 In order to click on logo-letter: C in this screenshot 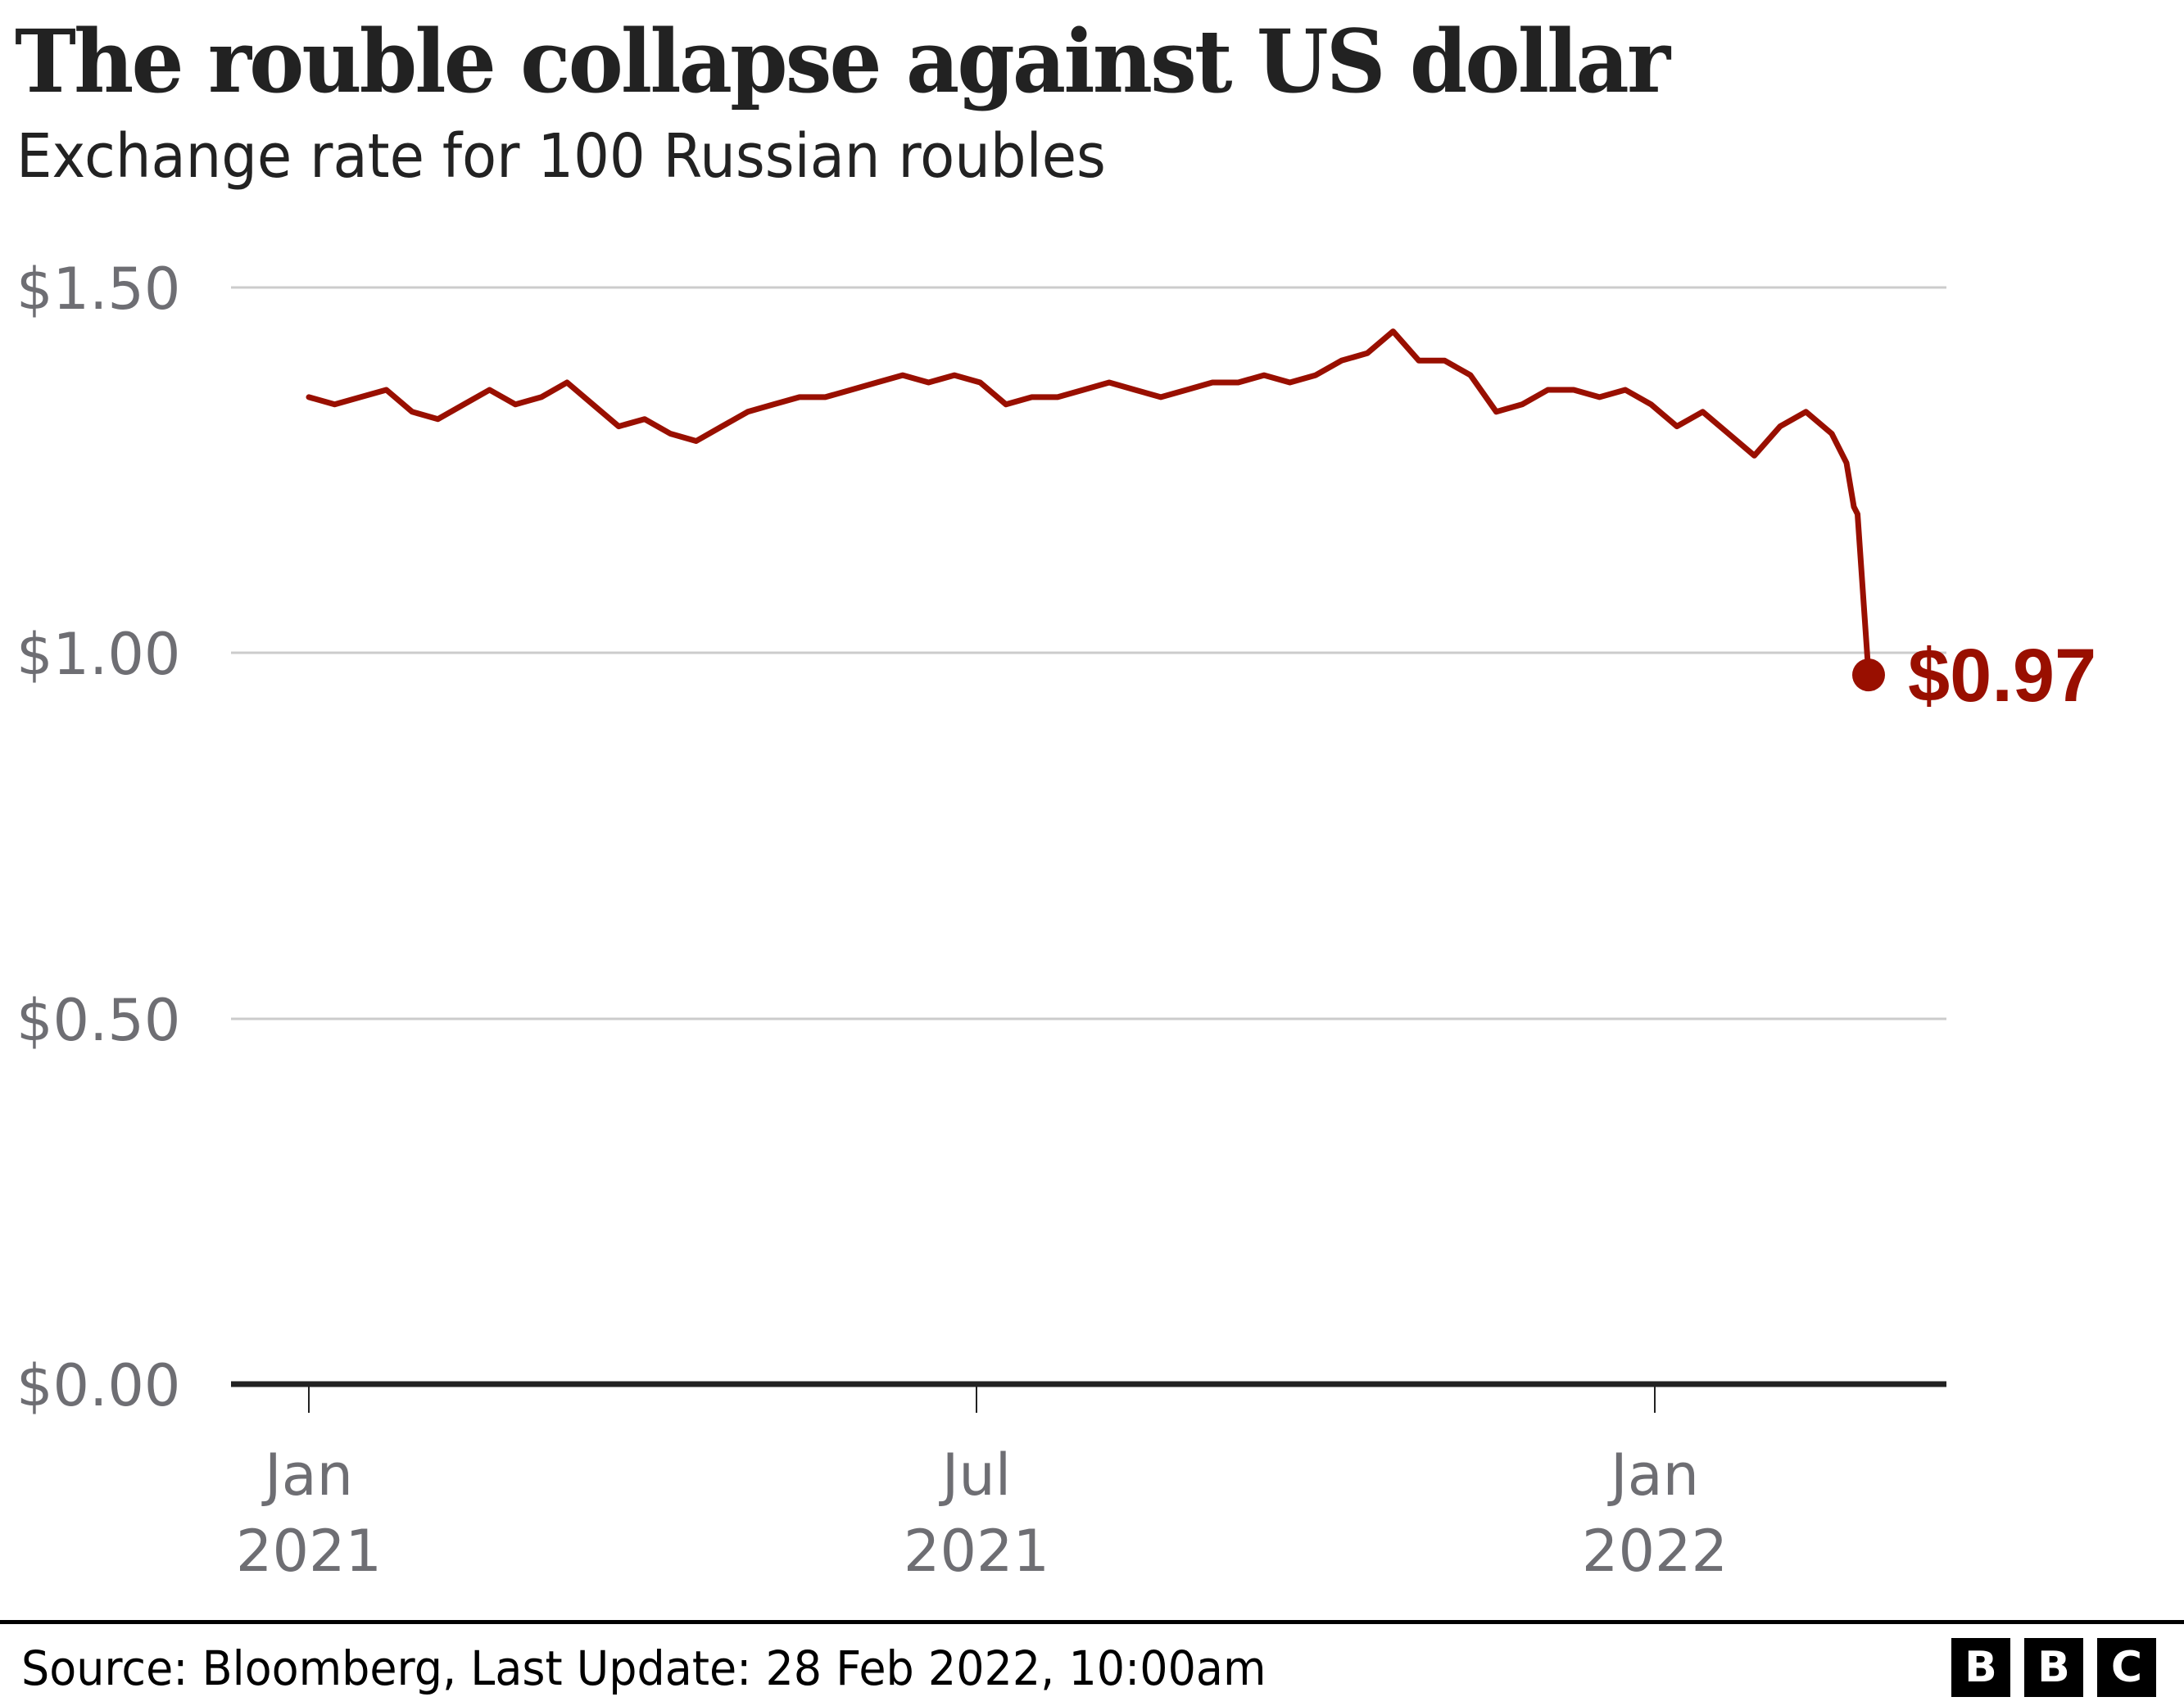, I will do `click(2126, 1667)`.